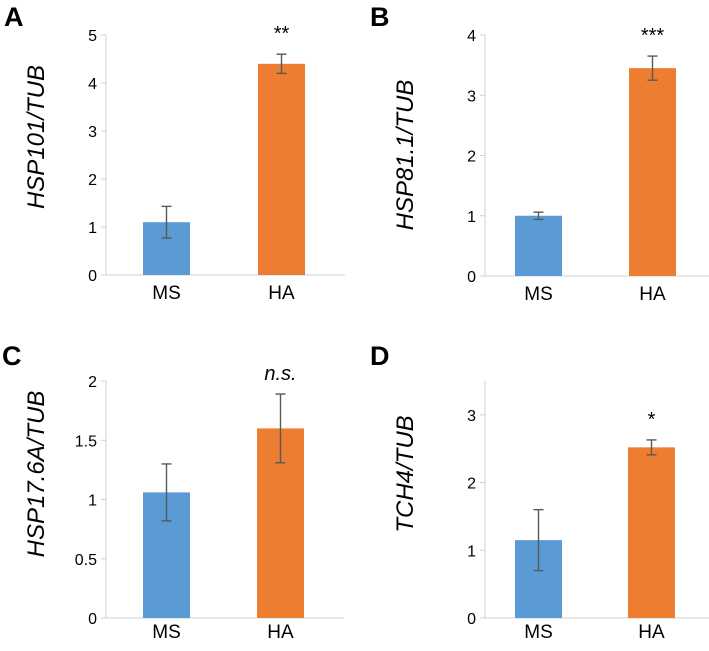  Describe the element at coordinates (280, 374) in the screenshot. I see `significance-label: n.s.` at that location.